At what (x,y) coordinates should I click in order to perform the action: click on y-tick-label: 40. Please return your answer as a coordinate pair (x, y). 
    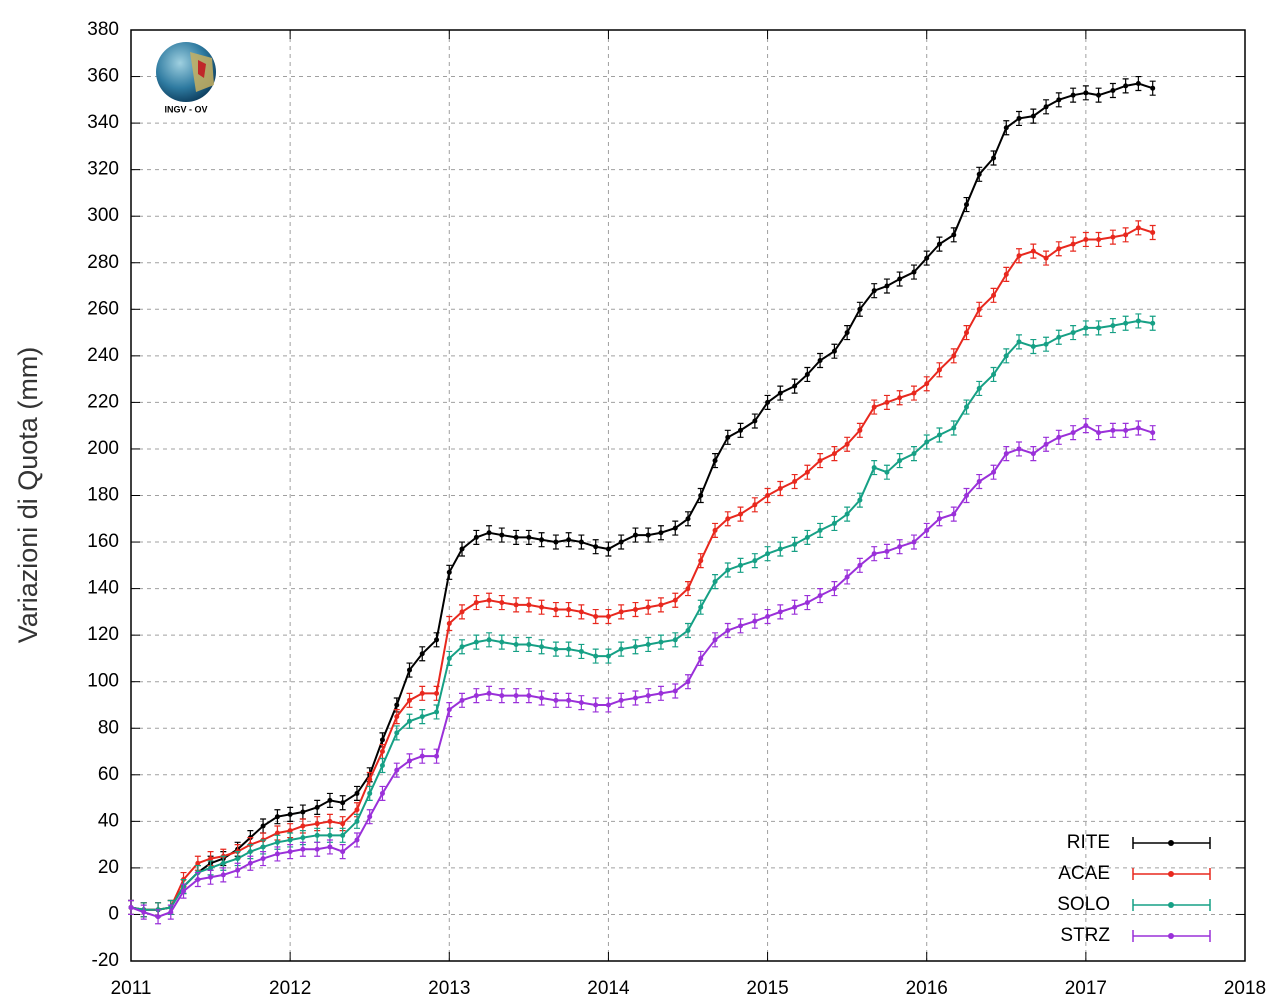
    Looking at the image, I should click on (108, 820).